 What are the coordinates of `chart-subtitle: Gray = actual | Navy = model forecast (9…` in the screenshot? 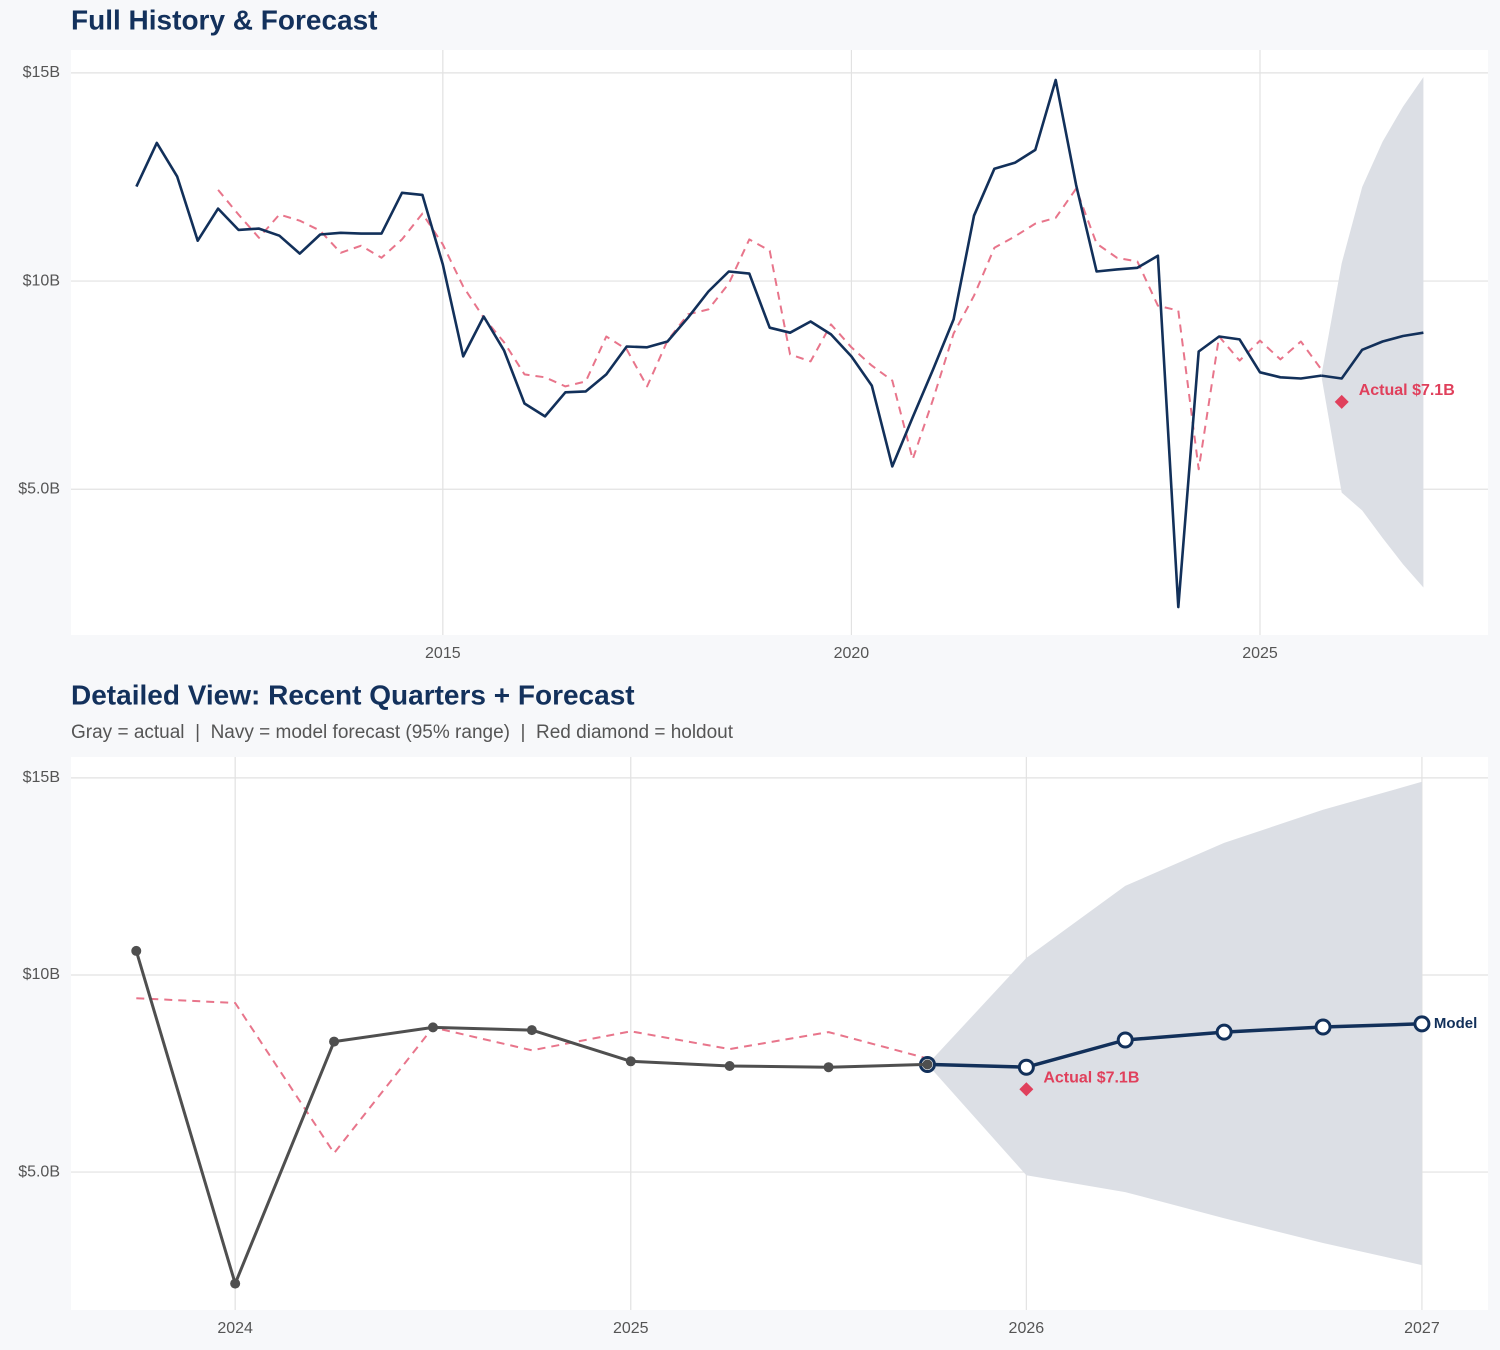 It's located at (402, 732).